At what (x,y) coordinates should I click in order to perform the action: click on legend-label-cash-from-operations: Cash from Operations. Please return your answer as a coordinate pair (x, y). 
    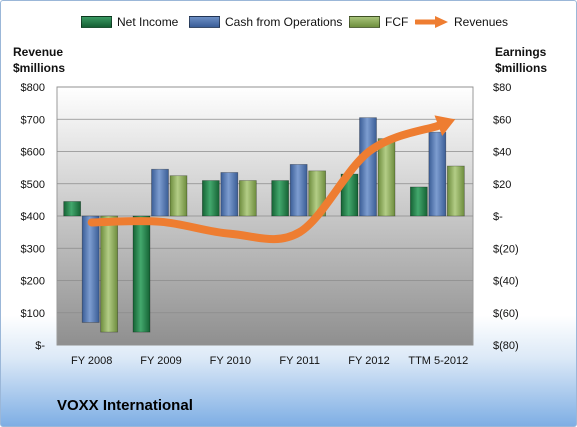
    Looking at the image, I should click on (284, 22).